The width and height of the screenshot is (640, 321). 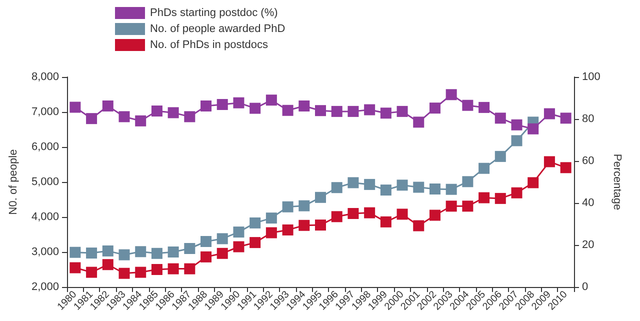 I want to click on y2-tick-label: 80, so click(x=588, y=119).